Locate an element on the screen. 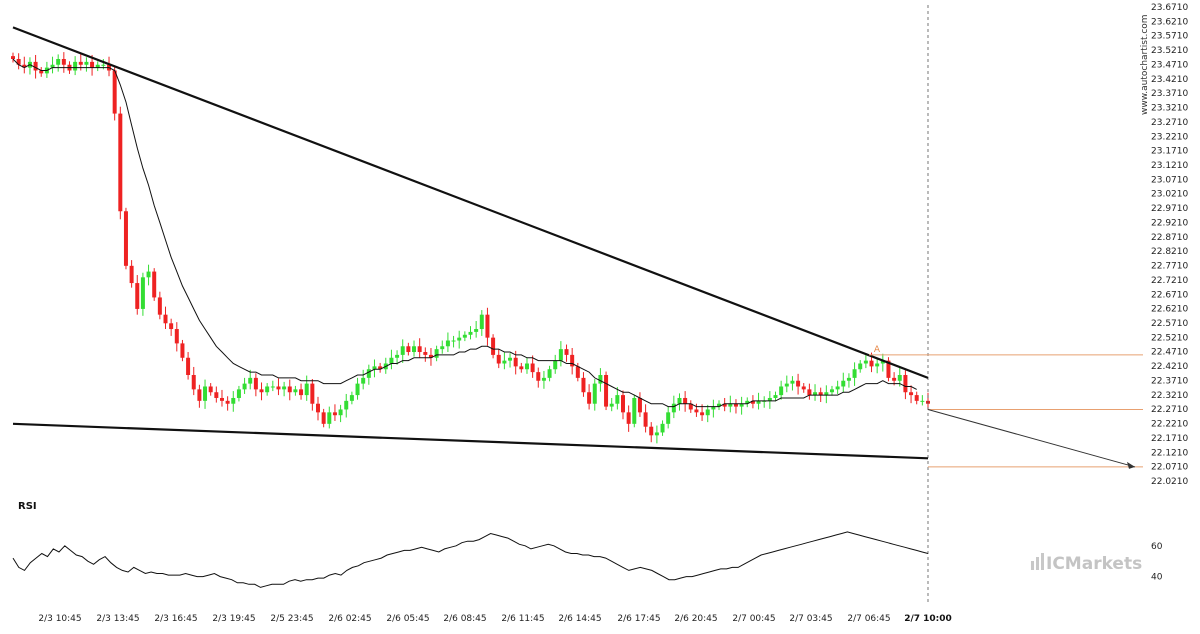 This screenshot has height=634, width=1200. watermark-url: www.autochartist.com is located at coordinates (1145, 64).